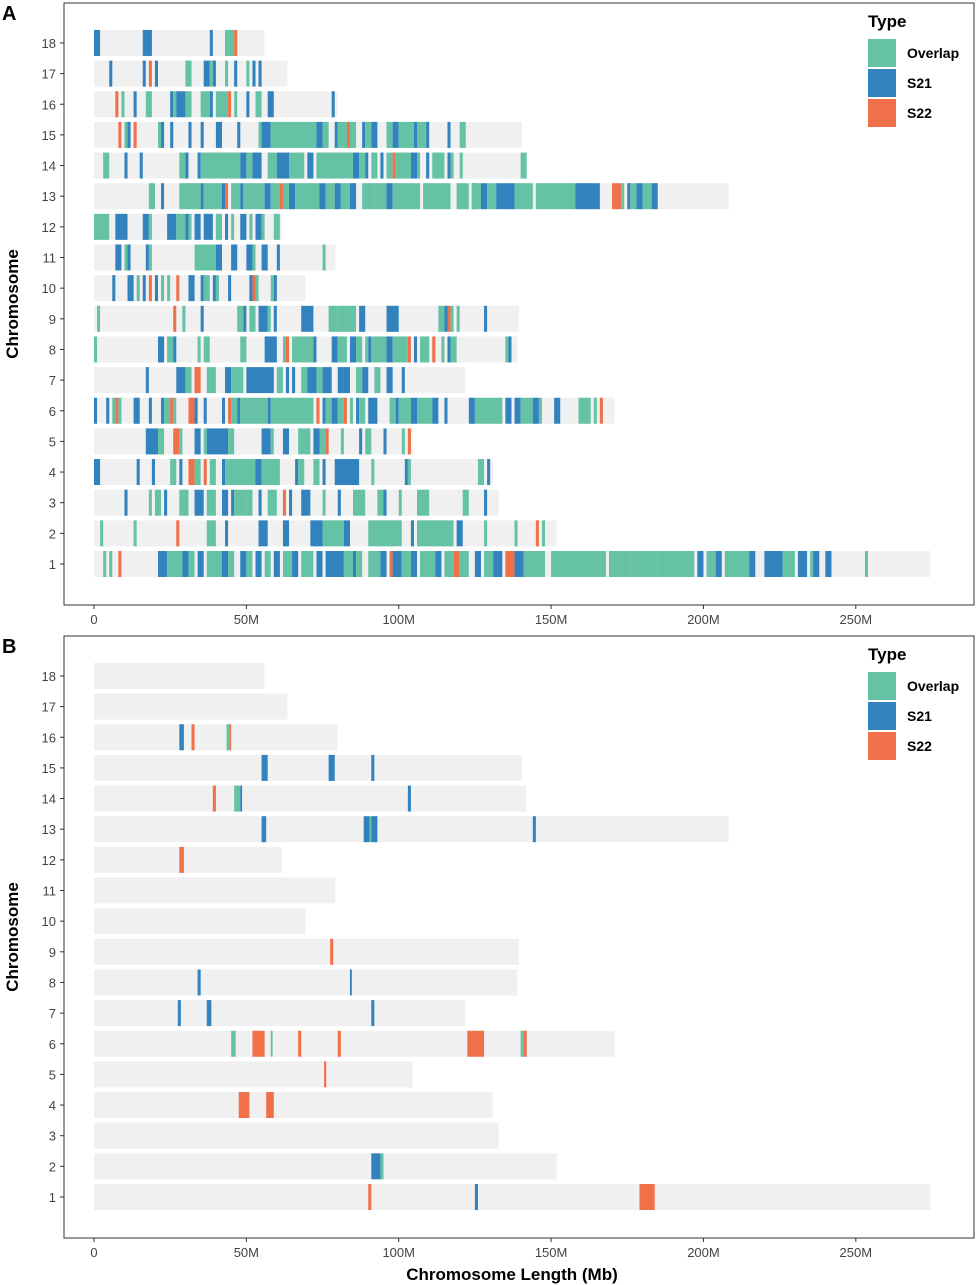 This screenshot has width=976, height=1285. What do you see at coordinates (114, 288) in the screenshot?
I see `panel-a-chr-10-region-s21` at bounding box center [114, 288].